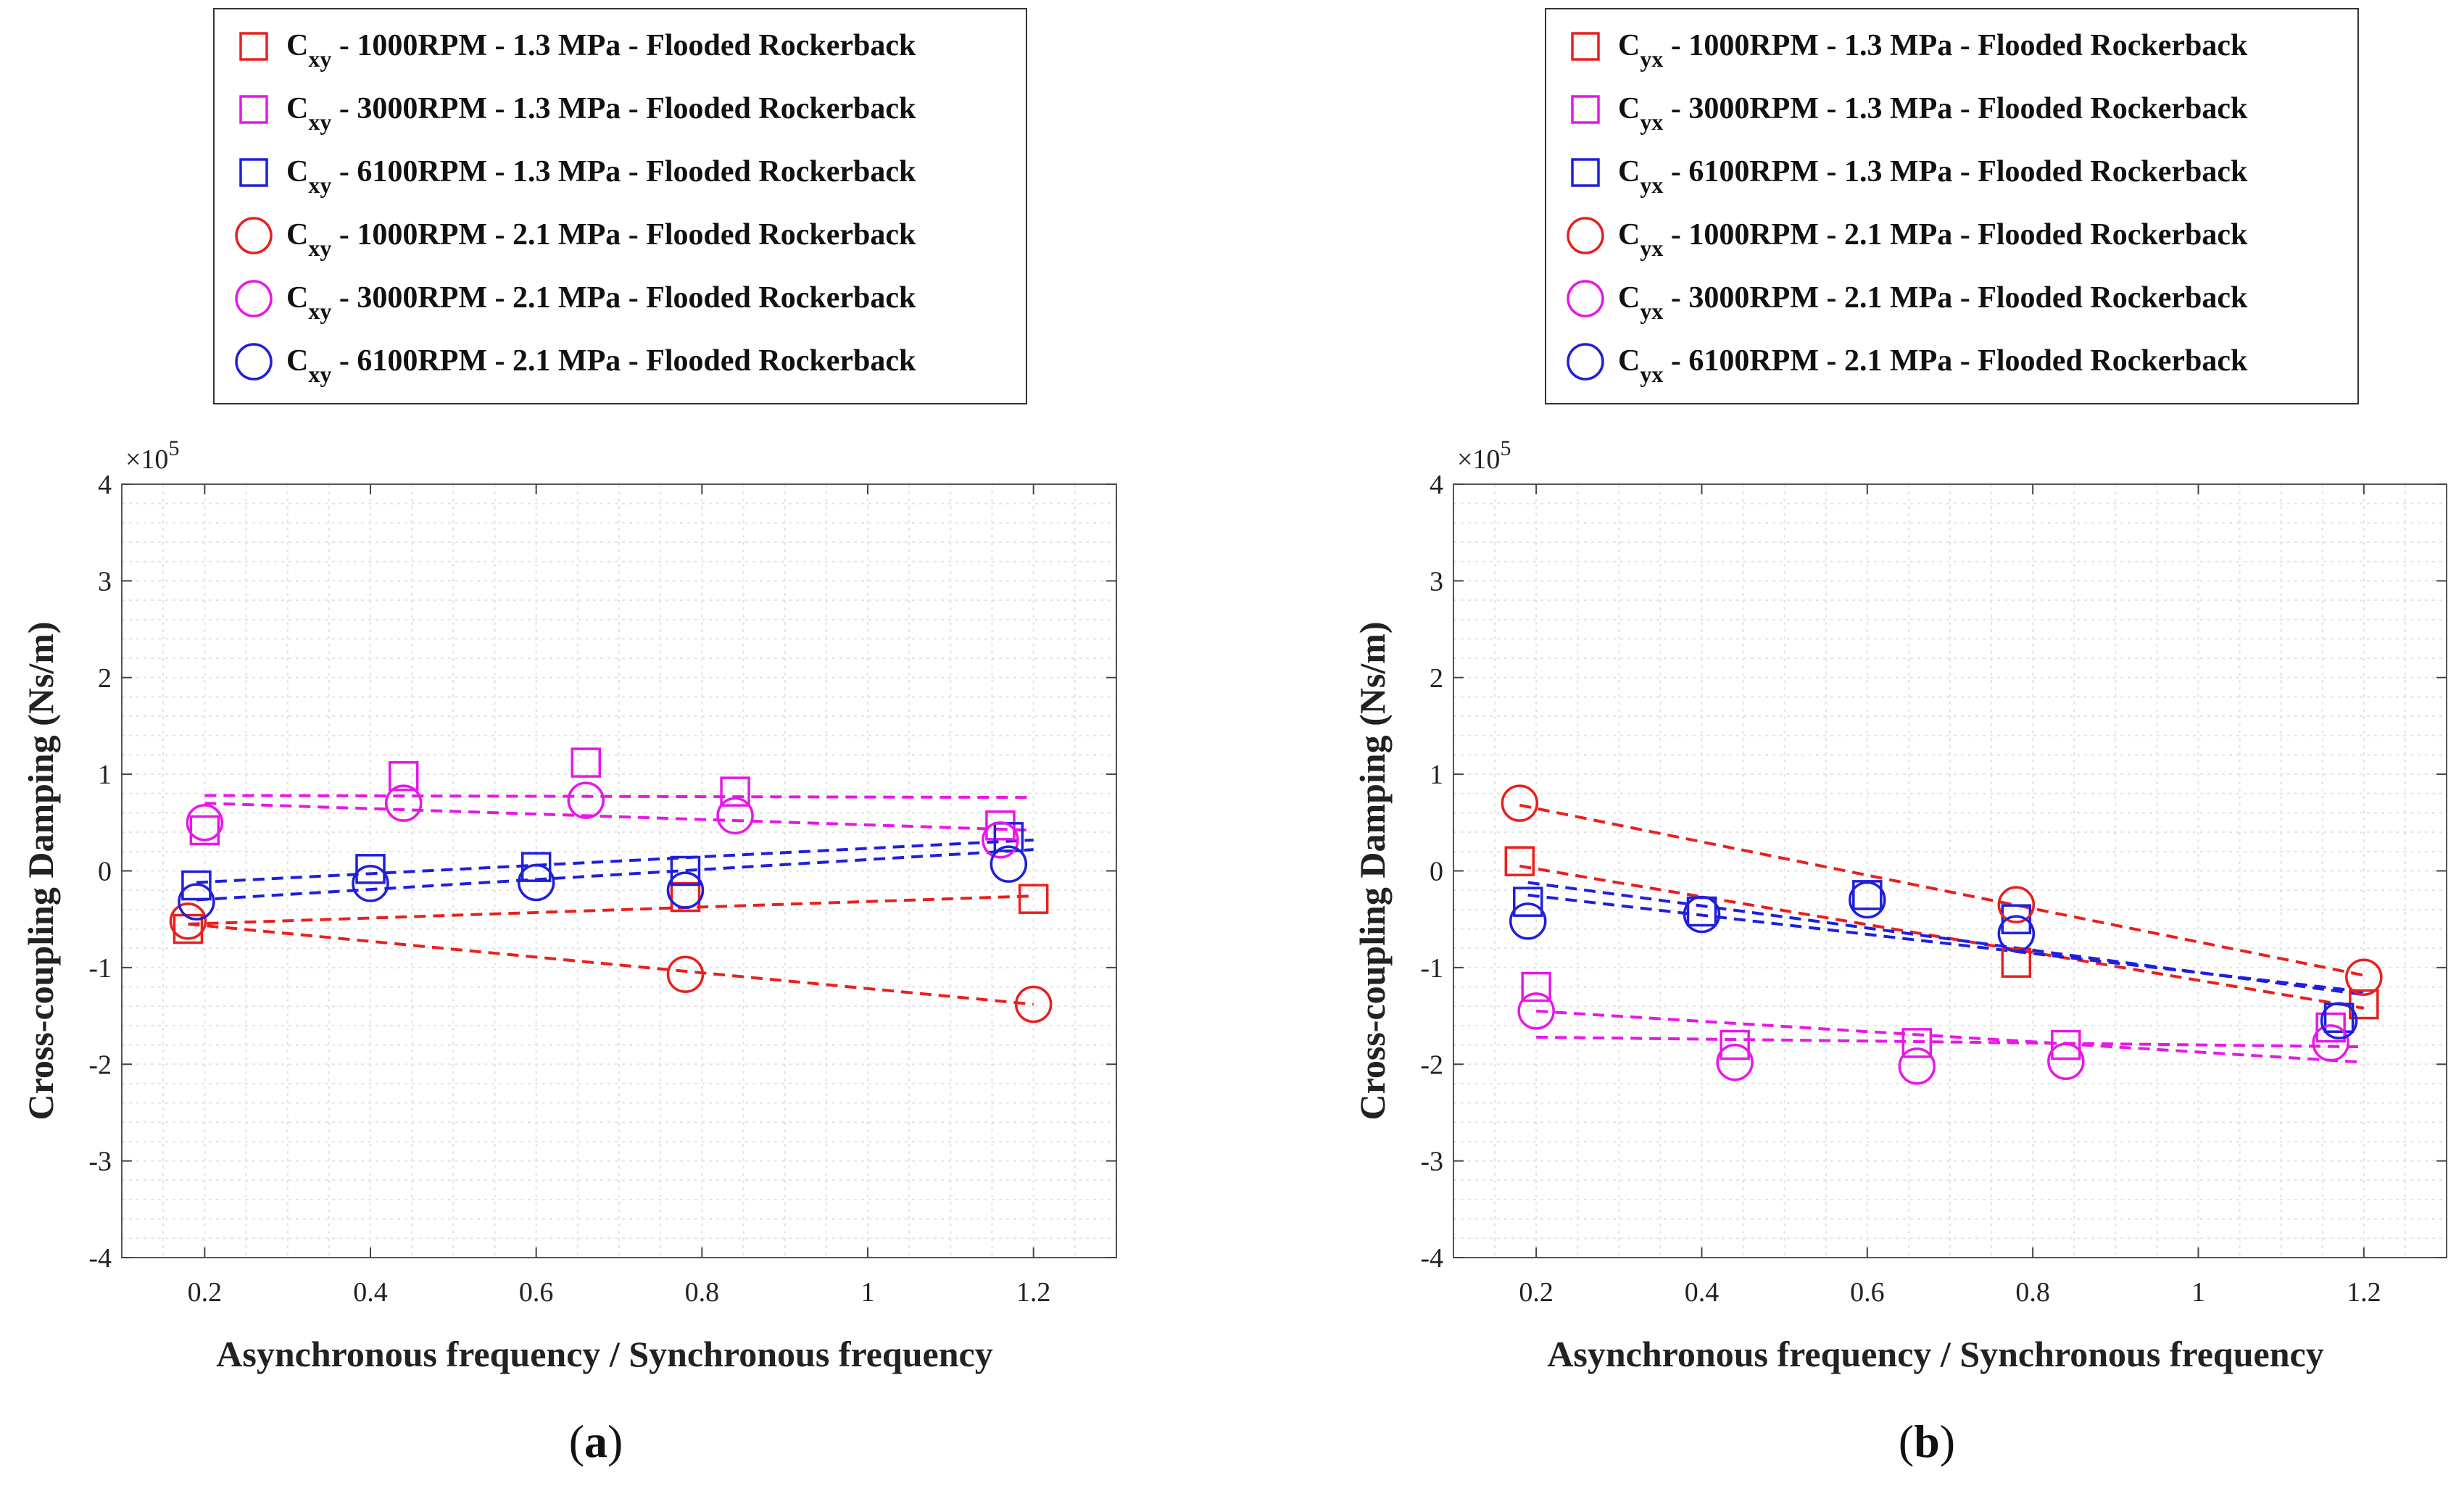 Image resolution: width=2464 pixels, height=1491 pixels. What do you see at coordinates (1484, 455) in the screenshot?
I see `y-multiplier: ×10⁵` at bounding box center [1484, 455].